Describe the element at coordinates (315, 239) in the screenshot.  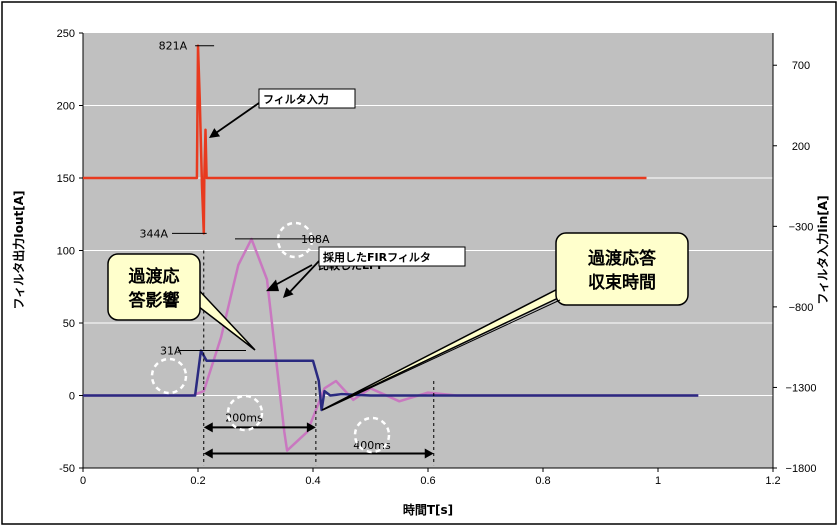
I see `peak-lpf-label: 108A` at that location.